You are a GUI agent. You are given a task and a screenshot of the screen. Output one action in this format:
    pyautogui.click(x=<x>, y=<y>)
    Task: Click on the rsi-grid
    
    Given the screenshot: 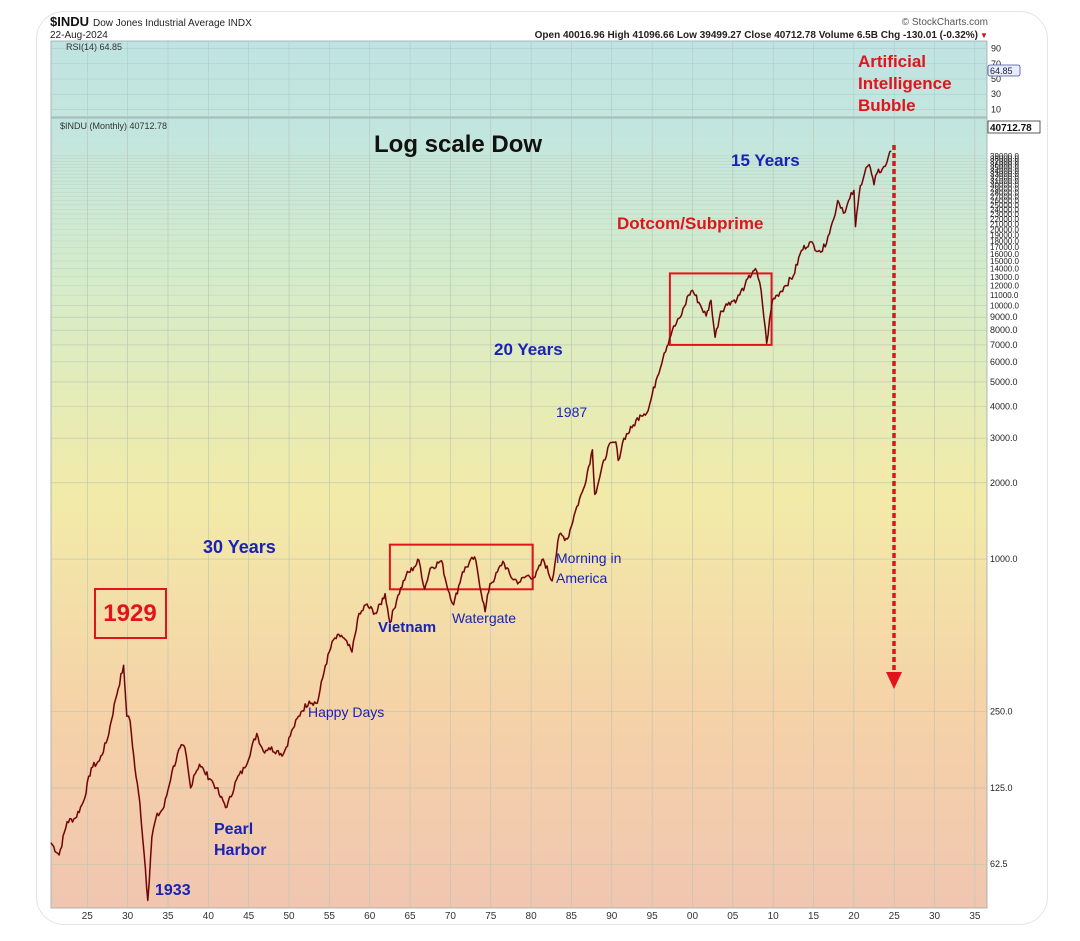 What is the action you would take?
    pyautogui.click(x=519, y=79)
    